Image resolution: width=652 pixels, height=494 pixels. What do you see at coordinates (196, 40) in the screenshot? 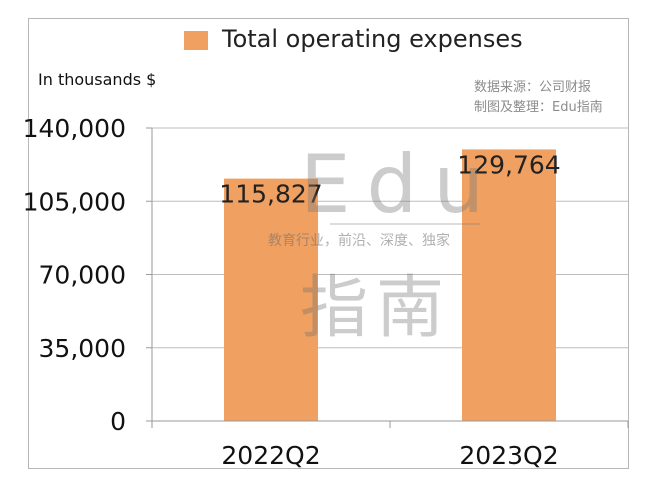
I see `legend-swatch` at bounding box center [196, 40].